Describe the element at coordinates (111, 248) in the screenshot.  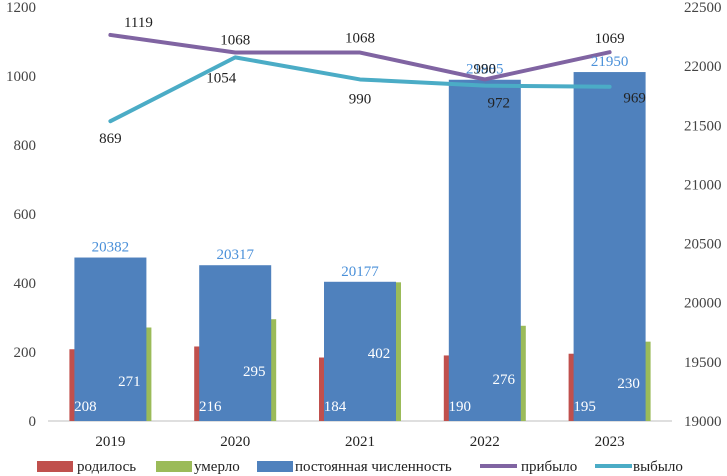
I see `bar-population-label: 20382` at that location.